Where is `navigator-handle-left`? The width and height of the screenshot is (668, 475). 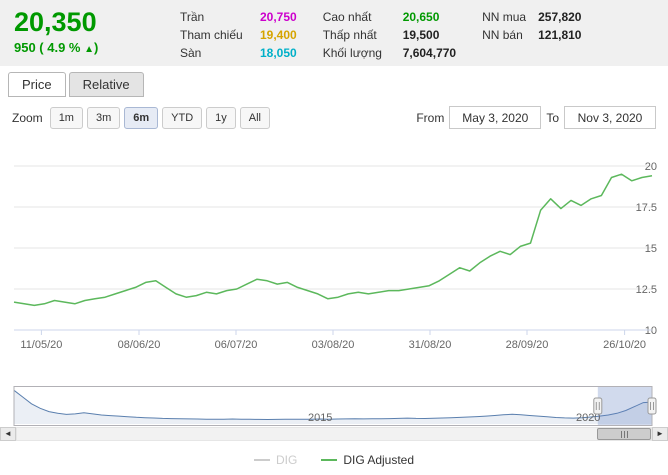 navigator-handle-left is located at coordinates (598, 406).